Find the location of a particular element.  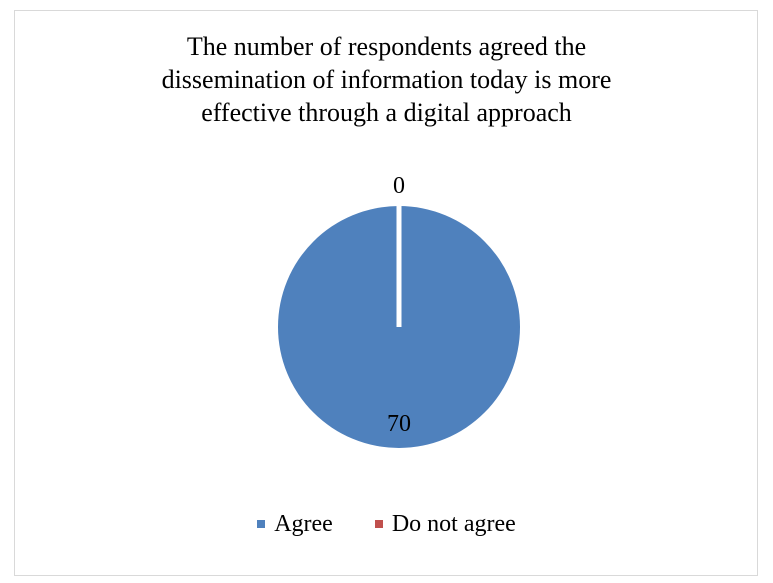

legend-label-agree: Agree is located at coordinates (303, 524).